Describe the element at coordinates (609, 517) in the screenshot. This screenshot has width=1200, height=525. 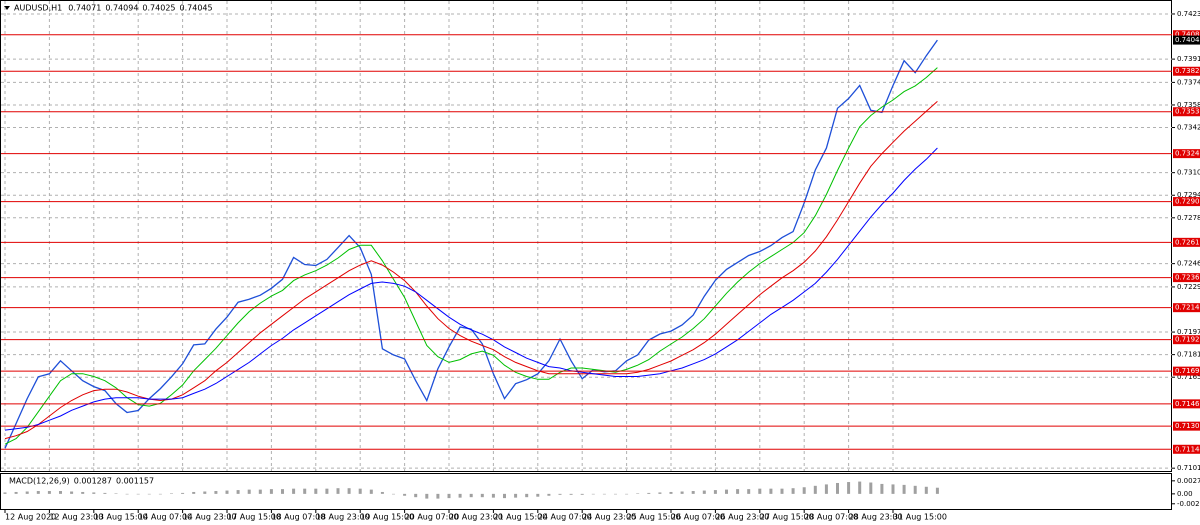
I see `x-tick-label: 24 Aug 23:00` at that location.